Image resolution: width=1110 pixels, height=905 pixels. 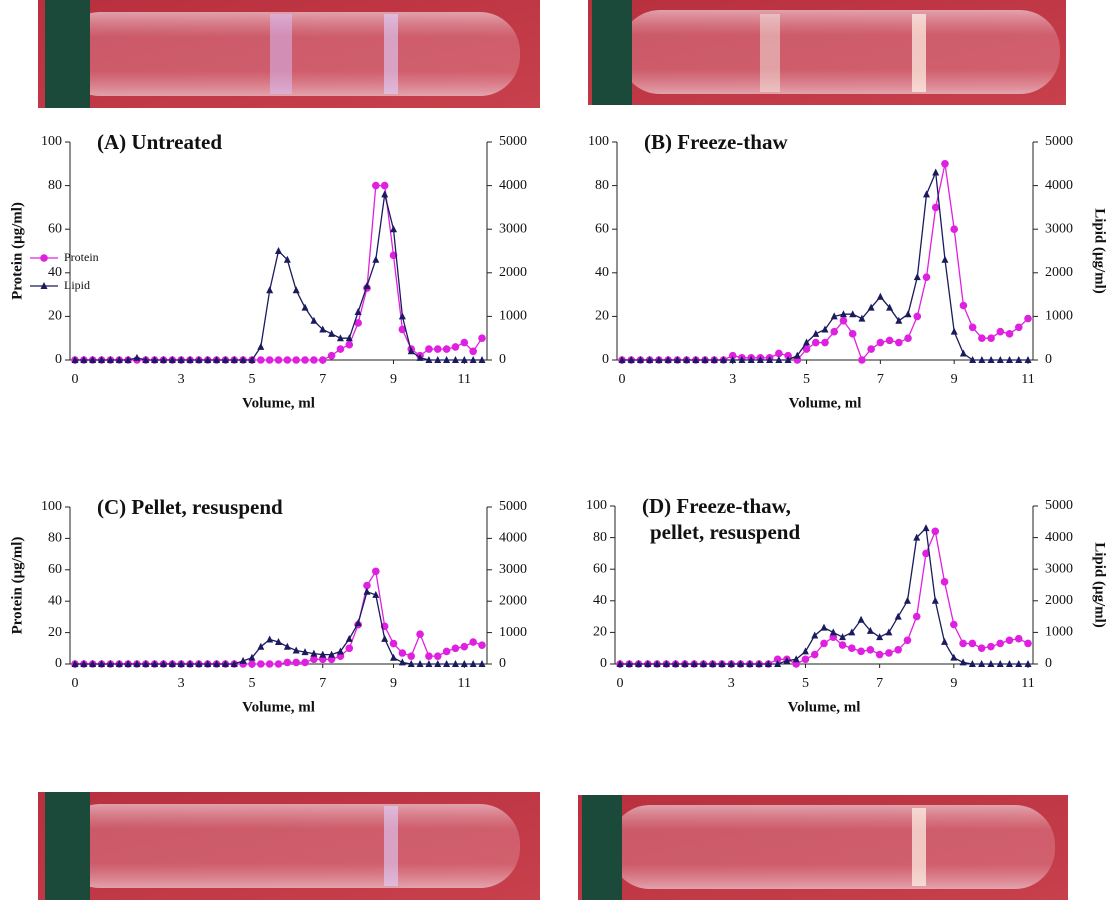 I want to click on x-tick-label: 3, so click(x=181, y=379).